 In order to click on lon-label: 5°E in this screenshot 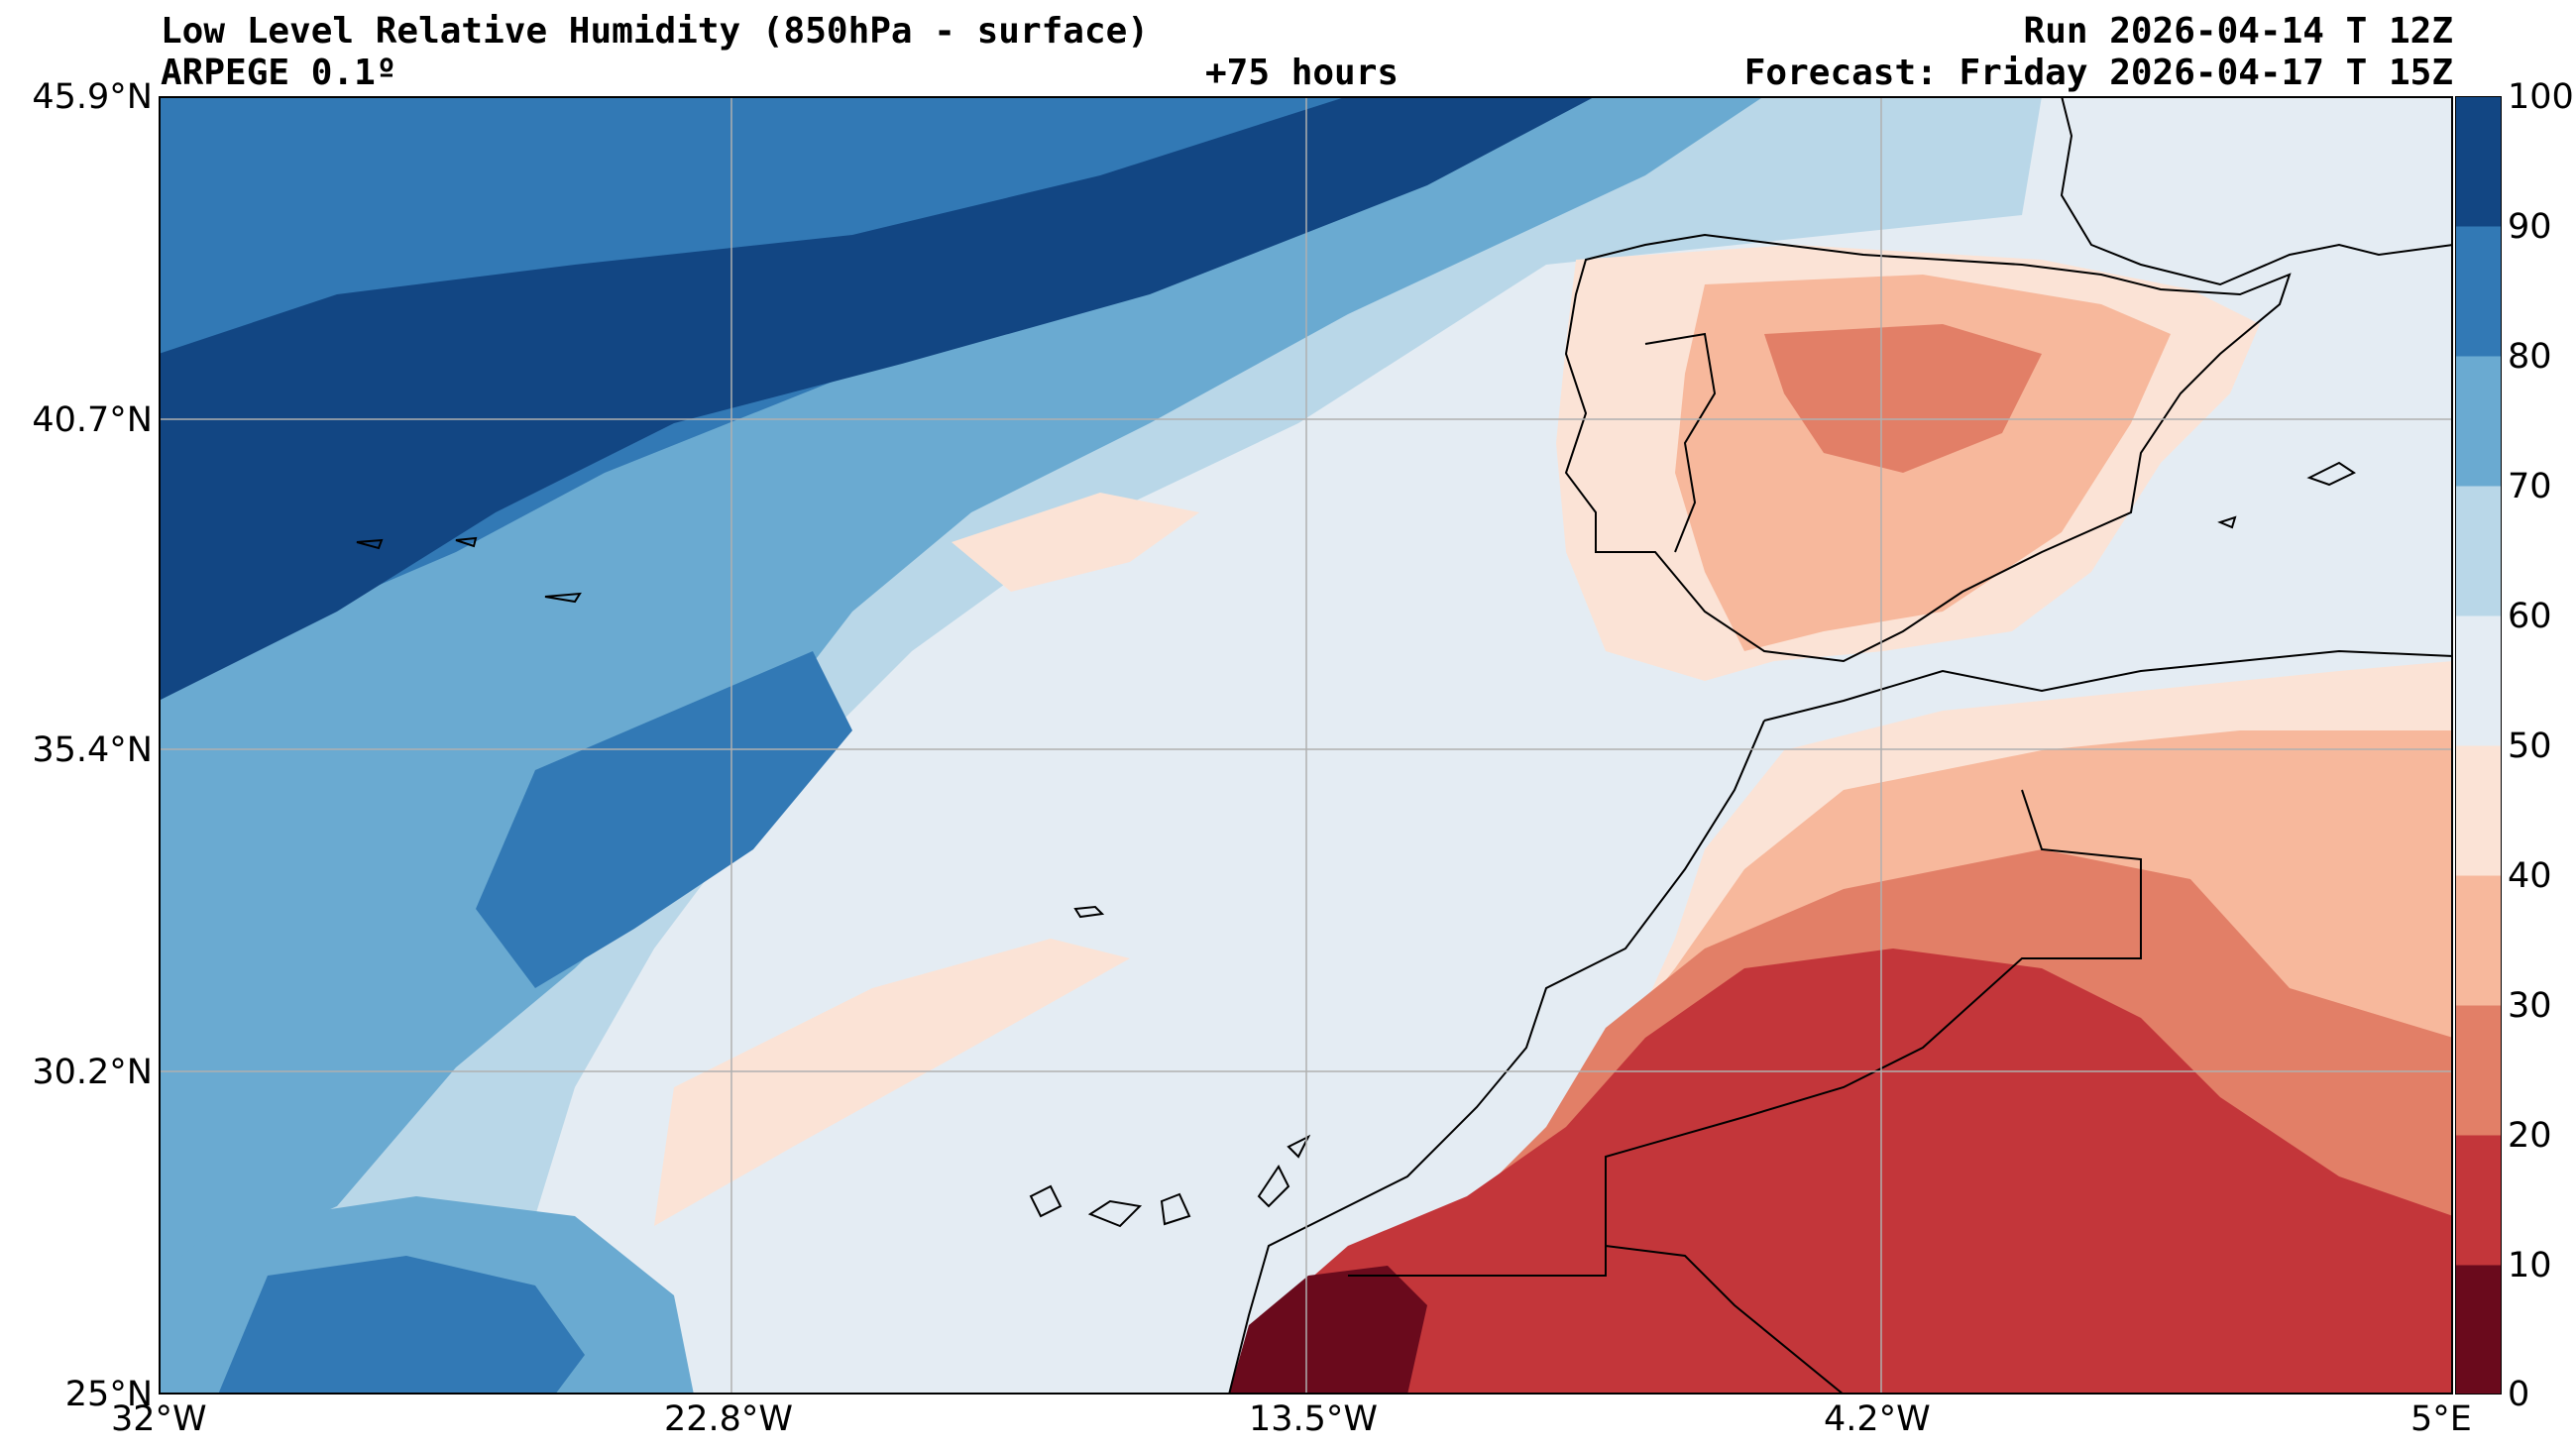, I will do `click(2441, 1419)`.